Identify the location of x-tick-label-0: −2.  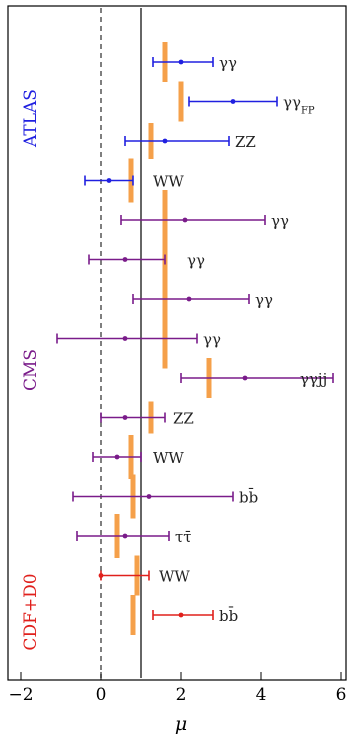
(20, 695).